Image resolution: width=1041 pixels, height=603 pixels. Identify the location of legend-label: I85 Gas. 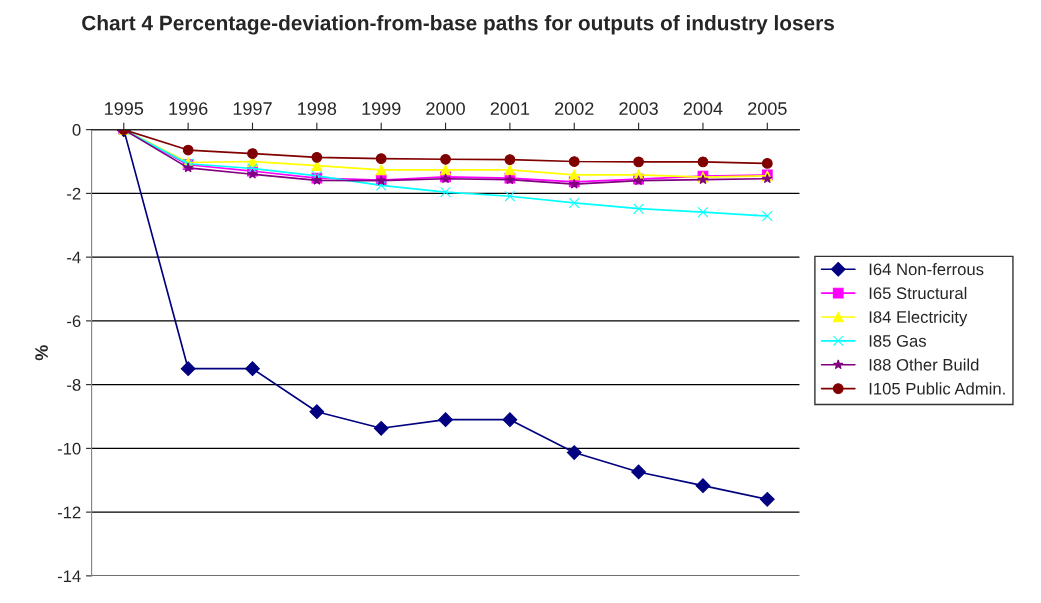
(897, 341).